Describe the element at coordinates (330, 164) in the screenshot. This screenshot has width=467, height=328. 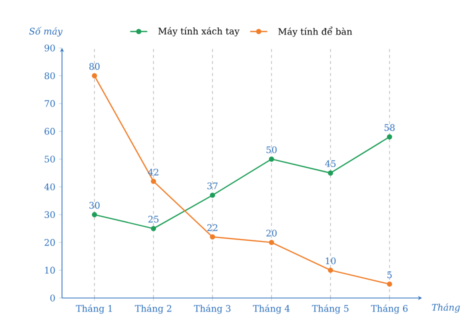
I see `data-label: 45` at that location.